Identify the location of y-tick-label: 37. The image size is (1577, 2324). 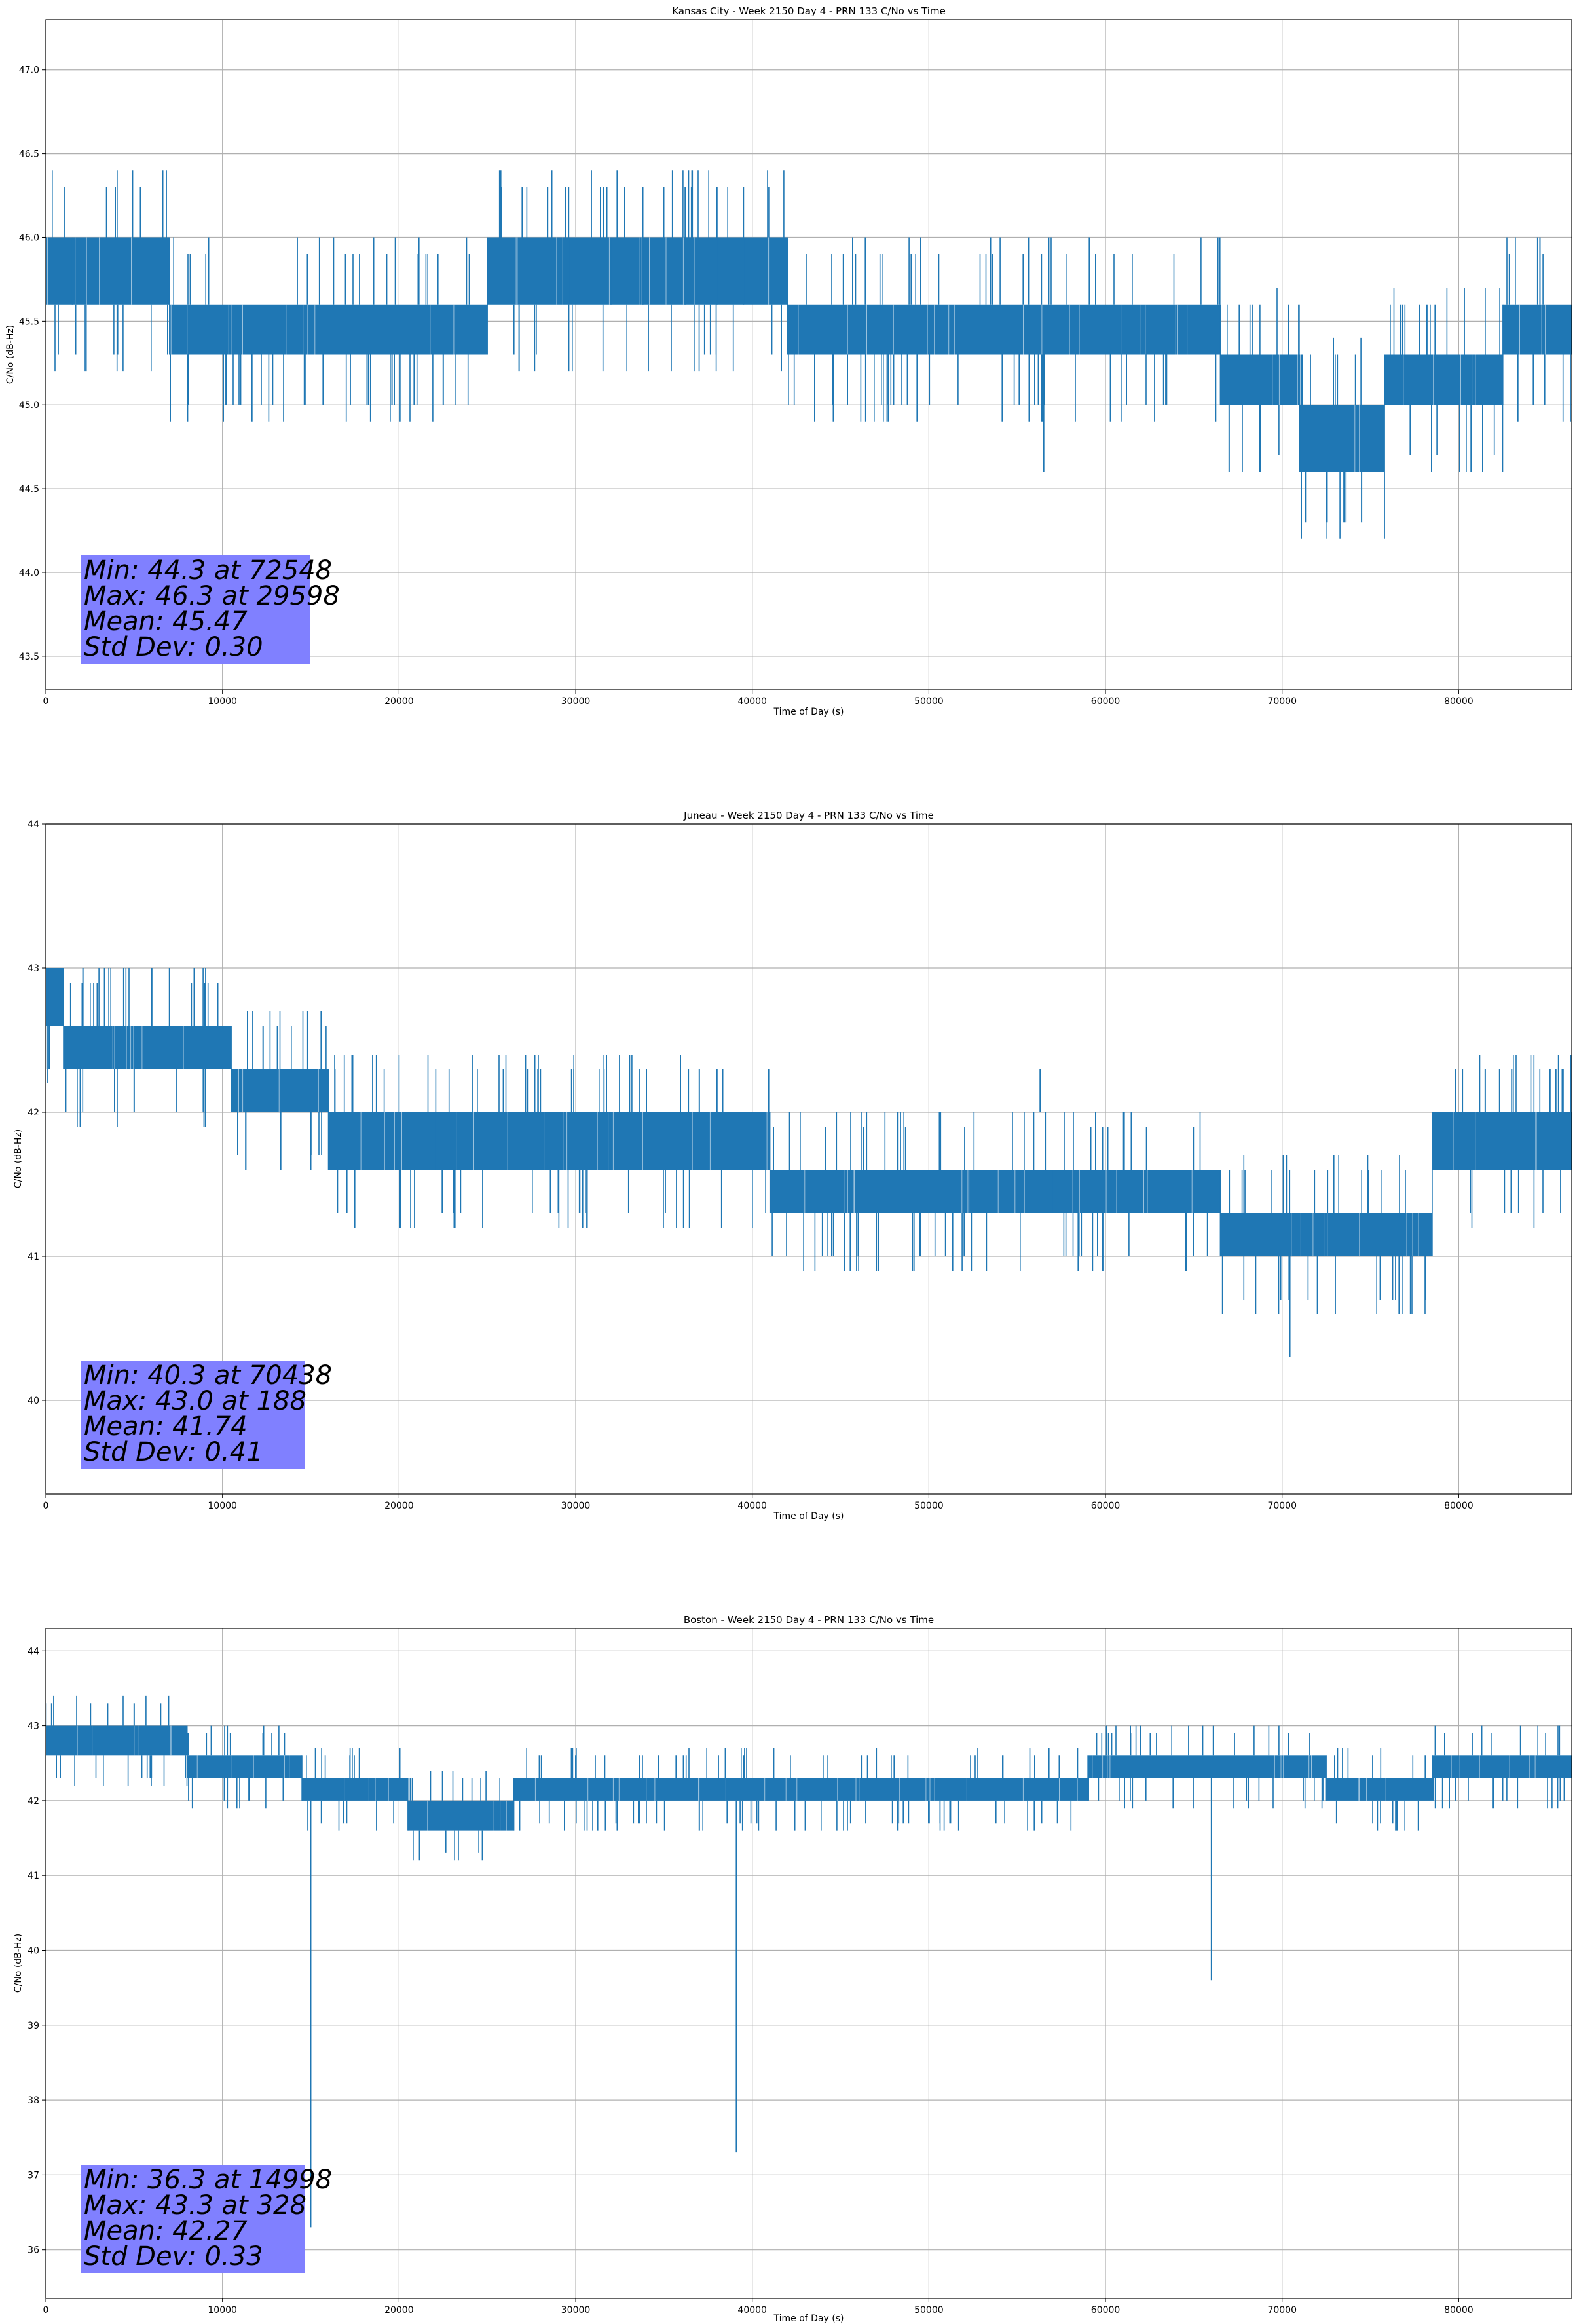
(33, 2175).